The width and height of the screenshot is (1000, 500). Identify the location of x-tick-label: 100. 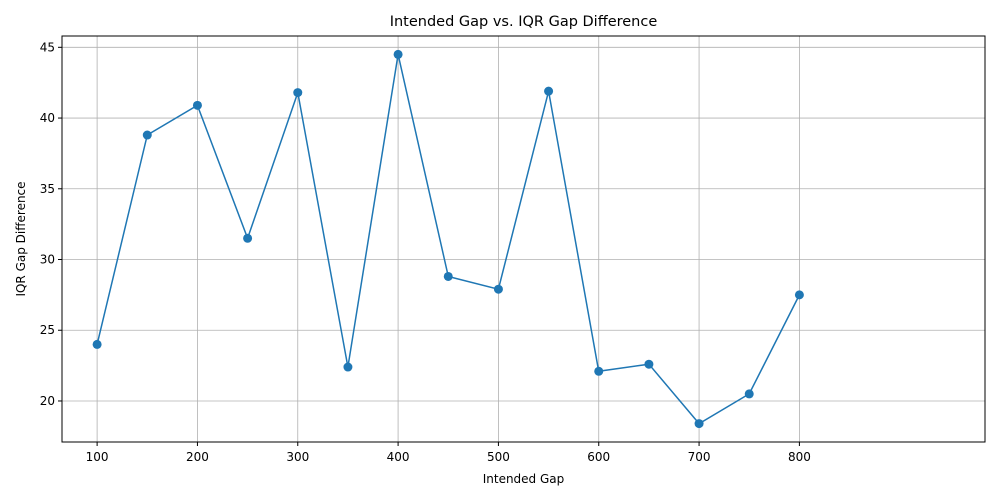
(97, 457).